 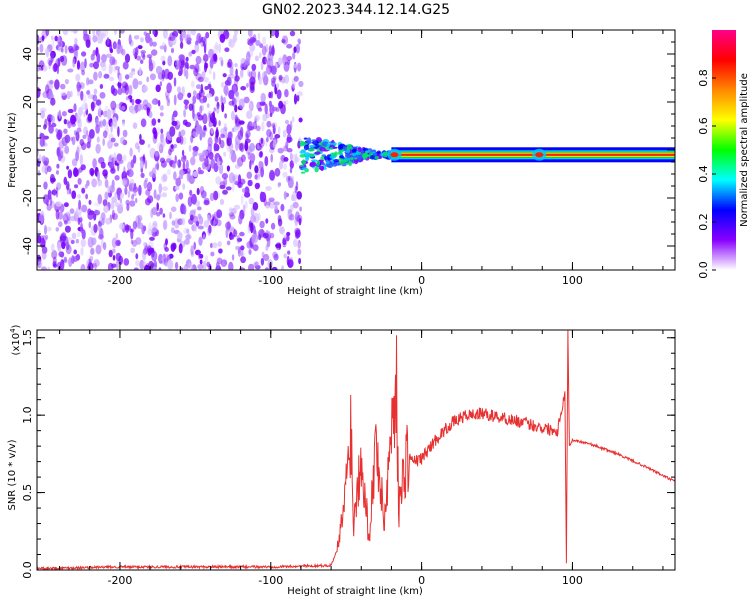 I want to click on x-tick-label: 100, so click(x=572, y=580).